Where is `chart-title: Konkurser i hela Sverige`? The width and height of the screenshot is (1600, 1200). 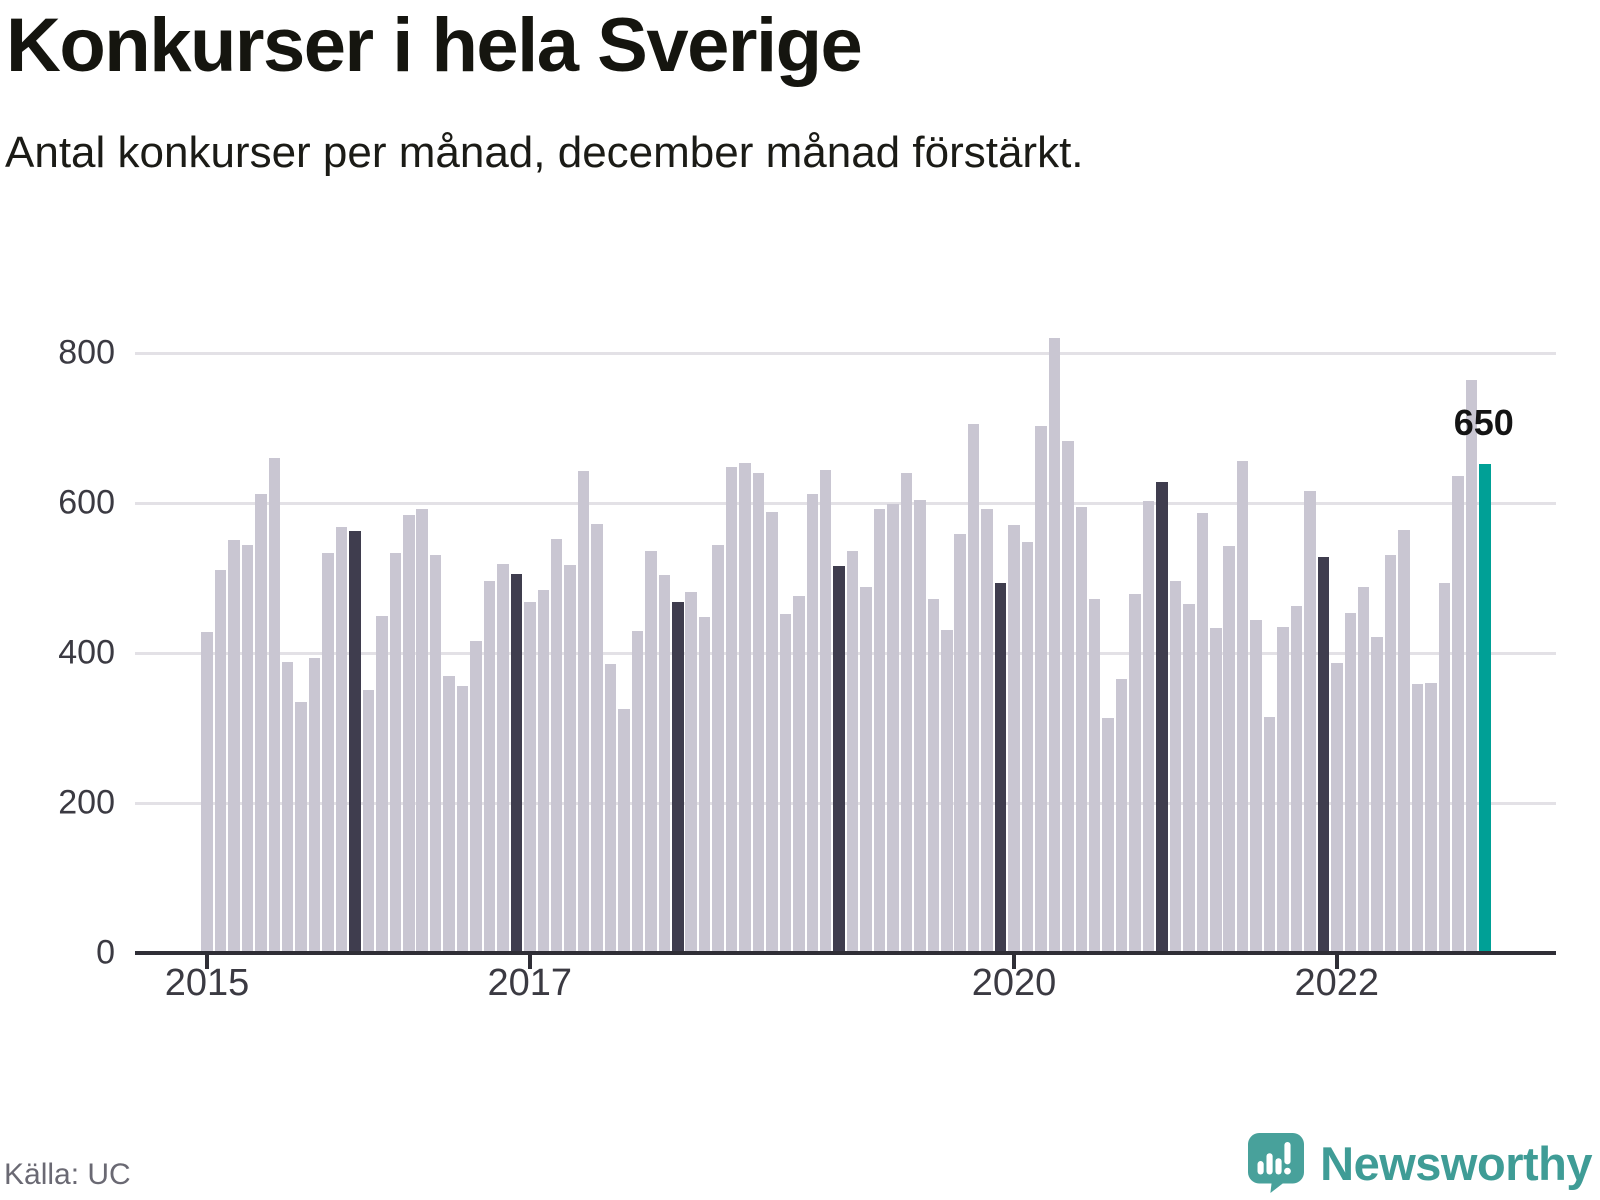 chart-title: Konkurser i hela Sverige is located at coordinates (434, 45).